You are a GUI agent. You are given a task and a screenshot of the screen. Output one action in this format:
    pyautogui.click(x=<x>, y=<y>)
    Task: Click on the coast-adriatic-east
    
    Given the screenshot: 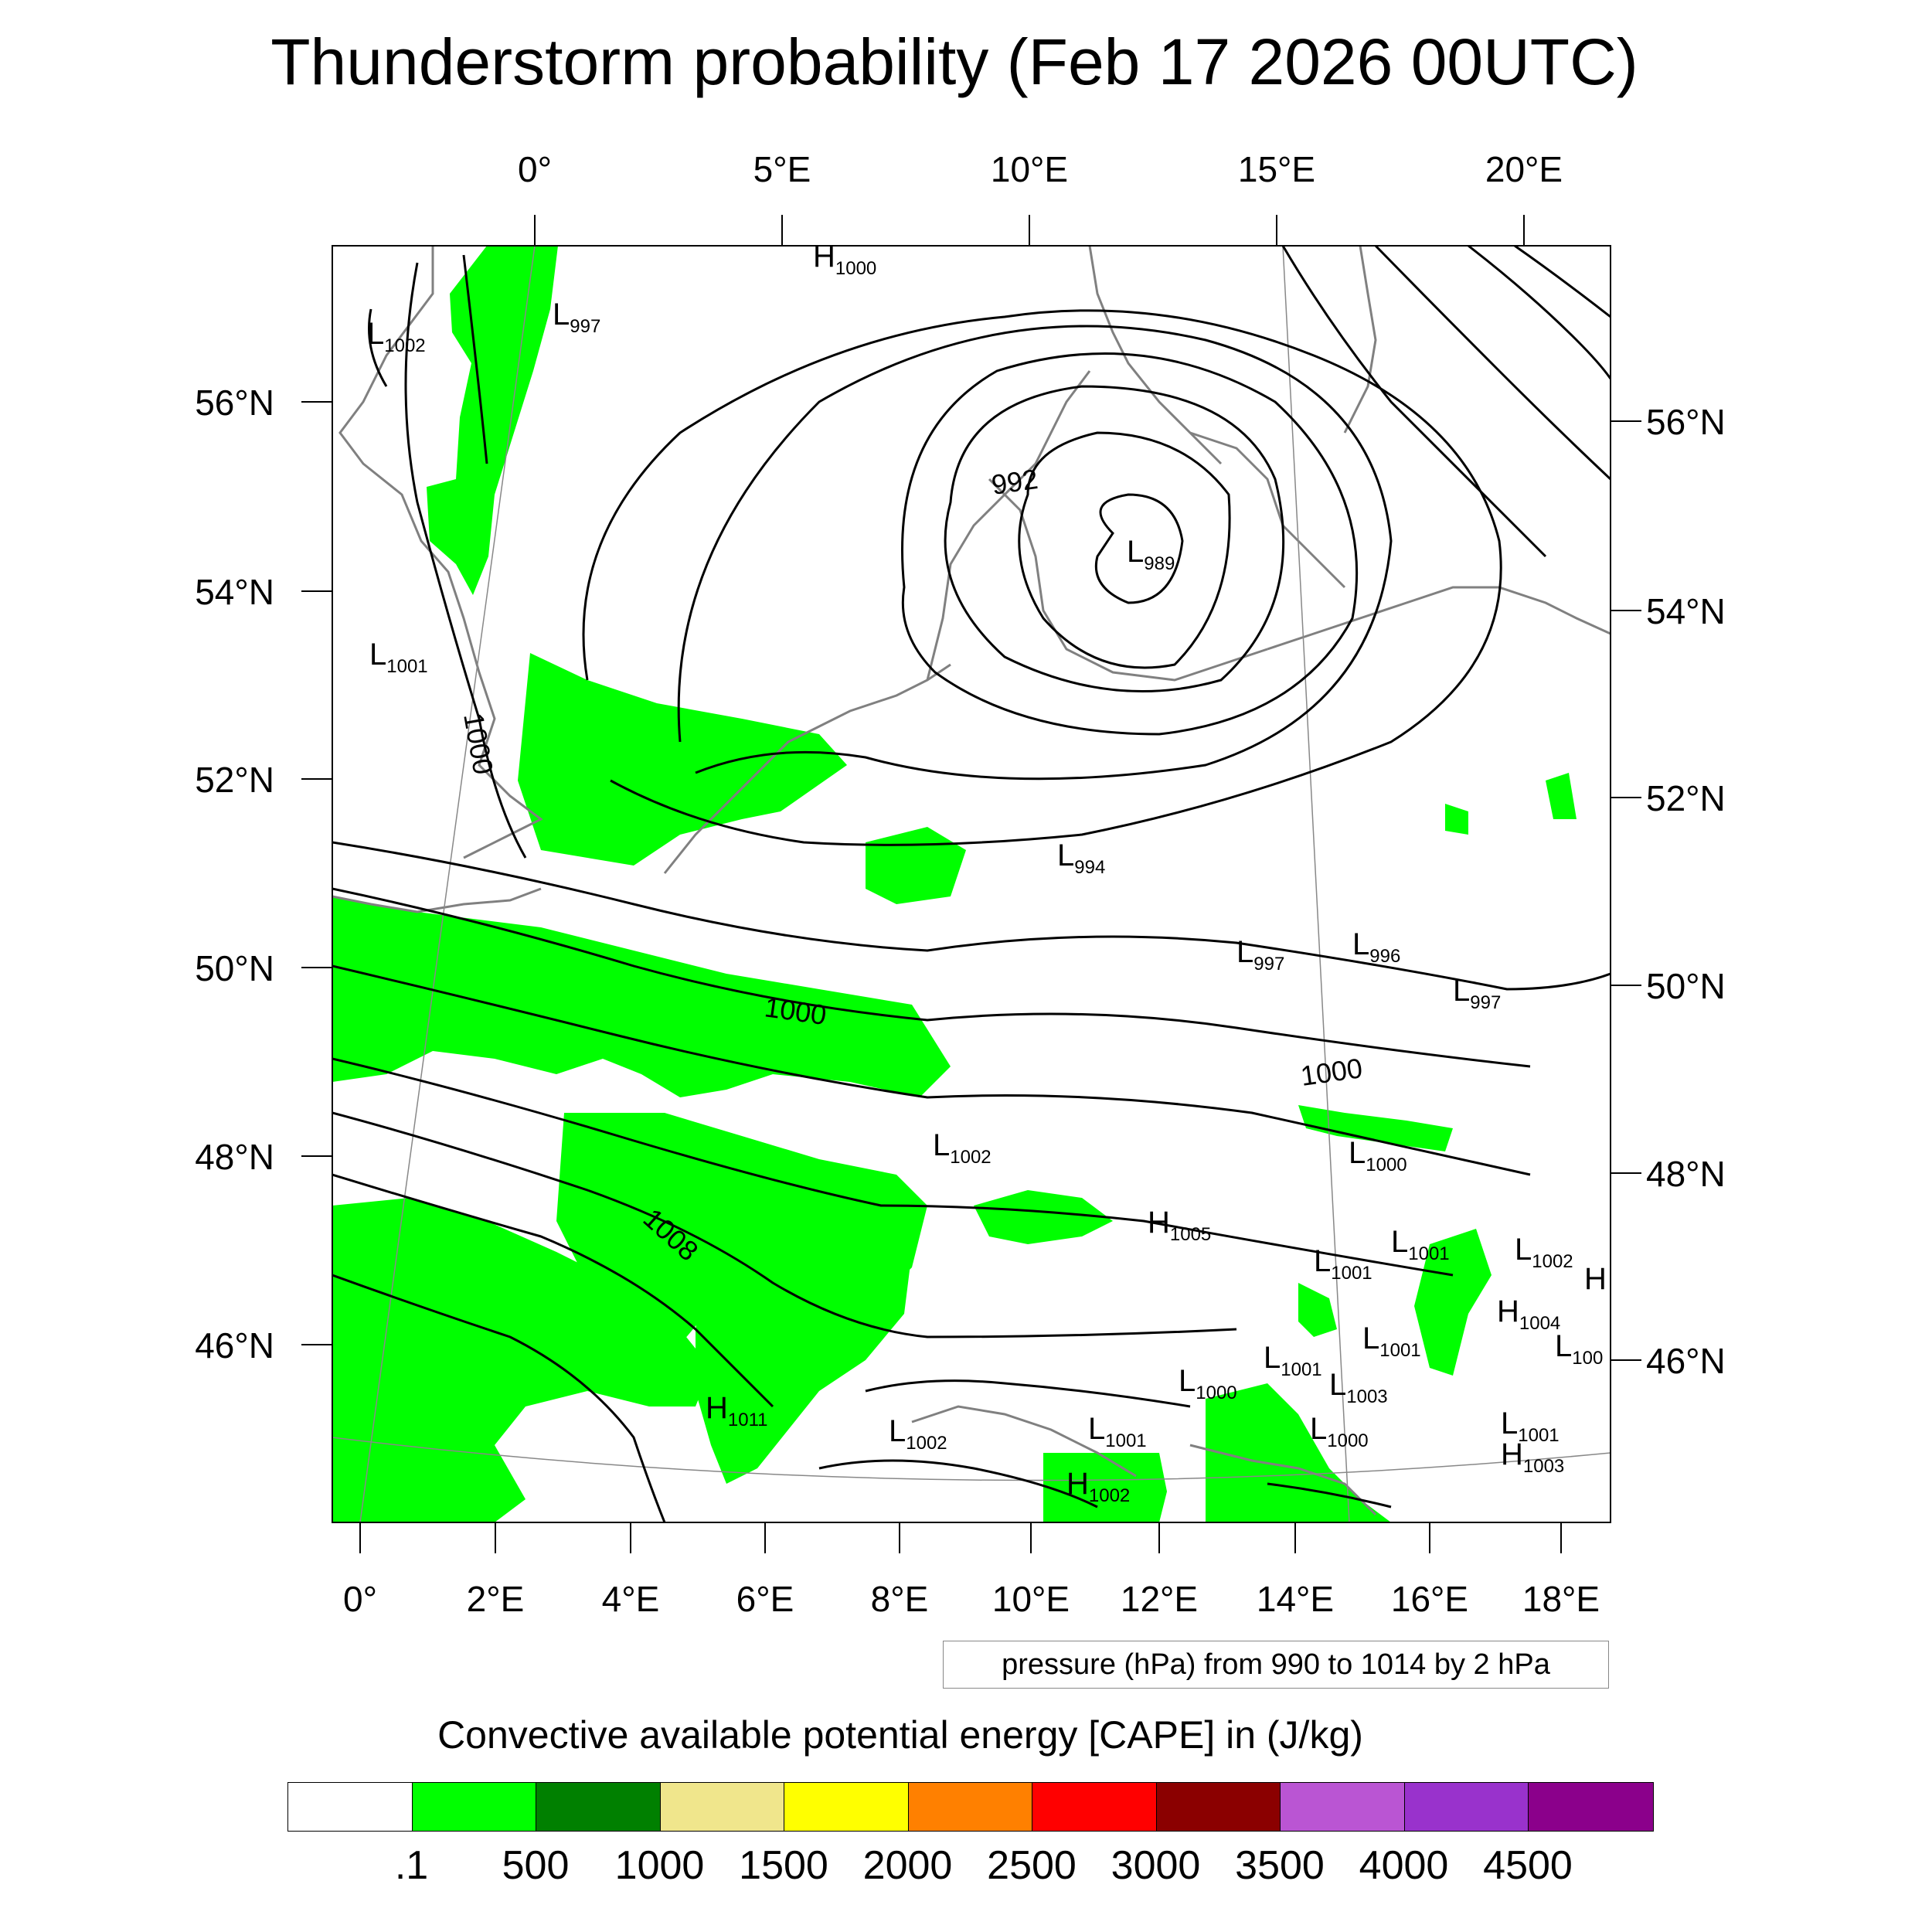 What is the action you would take?
    pyautogui.click(x=1283, y=1480)
    